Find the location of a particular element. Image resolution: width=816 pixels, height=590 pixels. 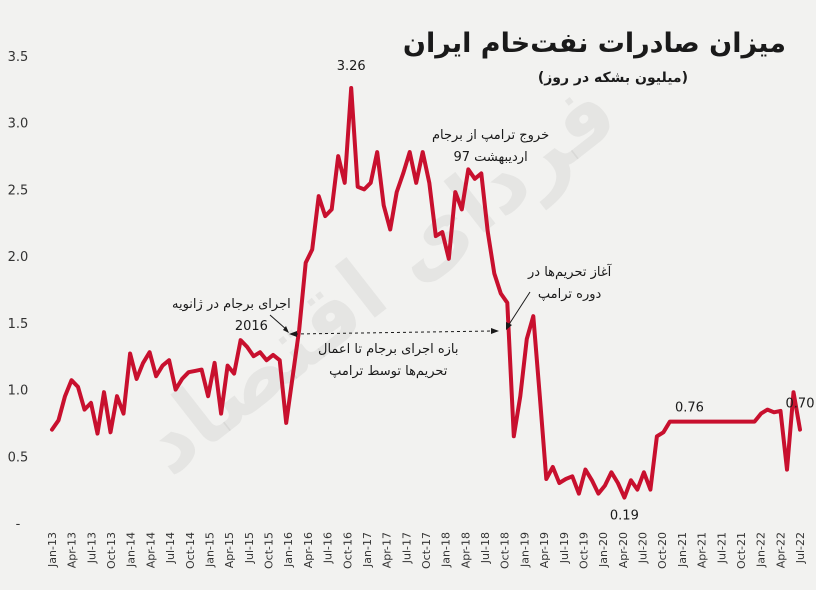

x-tick-label: Jan-18 is located at coordinates (446, 550).